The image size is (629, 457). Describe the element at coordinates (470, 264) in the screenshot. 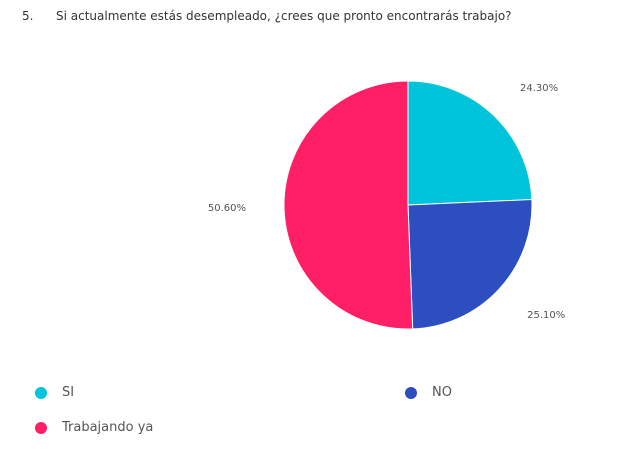

I see `pie-slice-no` at that location.